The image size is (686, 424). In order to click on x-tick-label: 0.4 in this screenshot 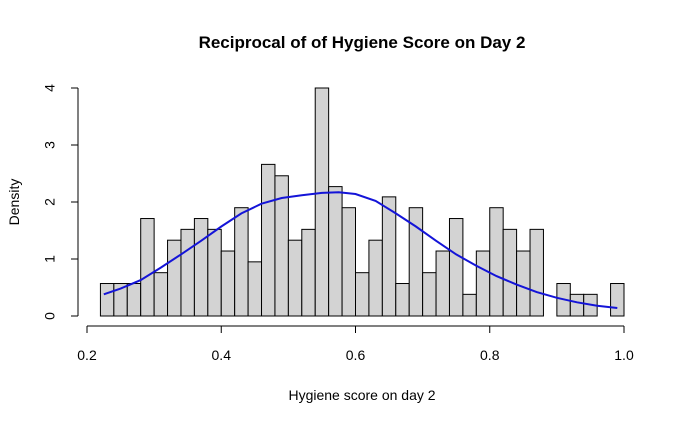, I will do `click(222, 355)`.